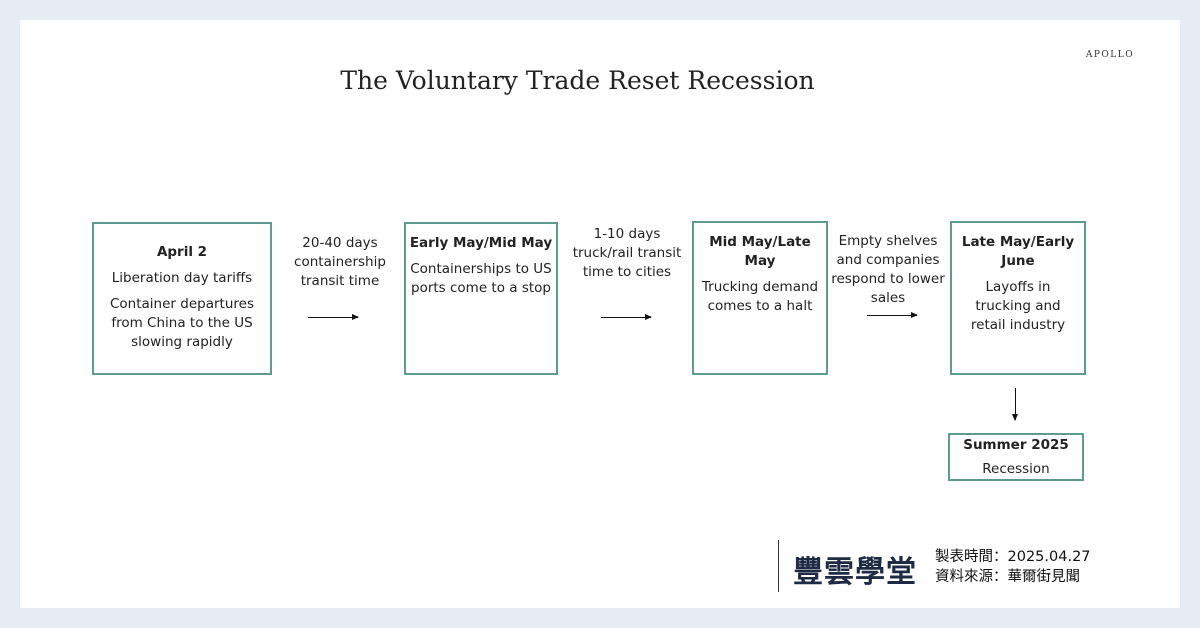 This screenshot has width=1200, height=628. Describe the element at coordinates (481, 243) in the screenshot. I see `step-heading: Early May/Mid May` at that location.